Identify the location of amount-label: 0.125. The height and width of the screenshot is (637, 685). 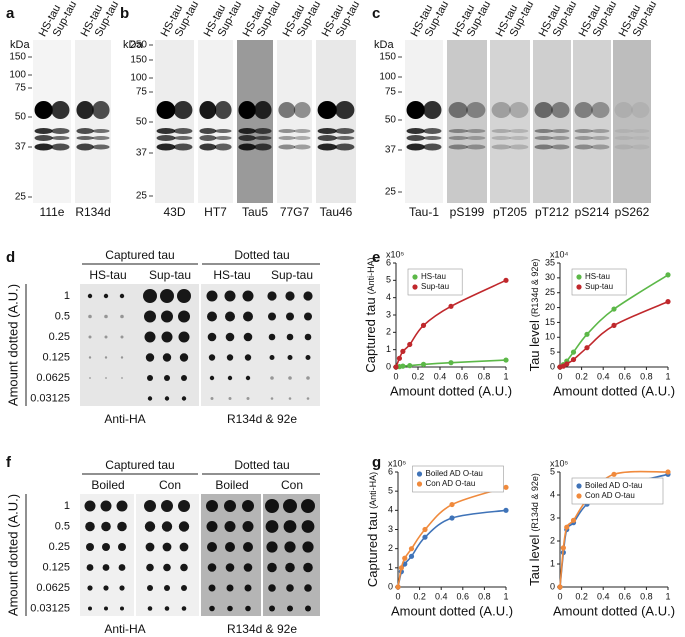
(56, 567).